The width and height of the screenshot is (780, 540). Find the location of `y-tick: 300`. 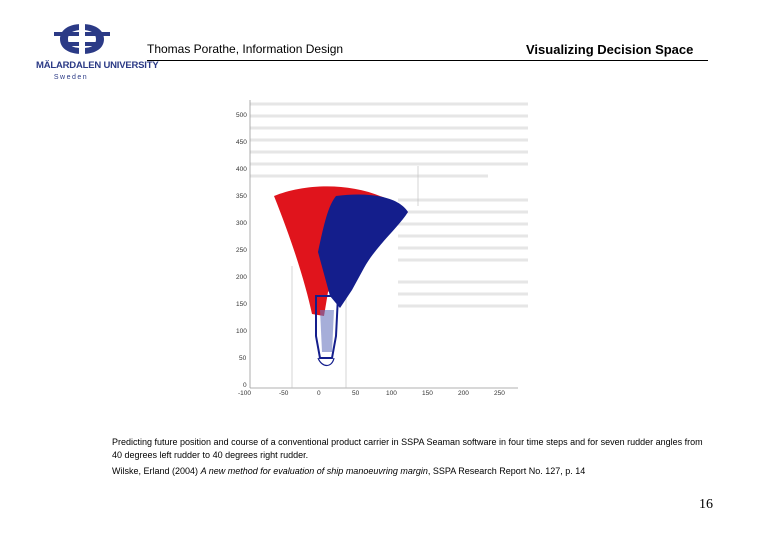

y-tick: 300 is located at coordinates (241, 223).